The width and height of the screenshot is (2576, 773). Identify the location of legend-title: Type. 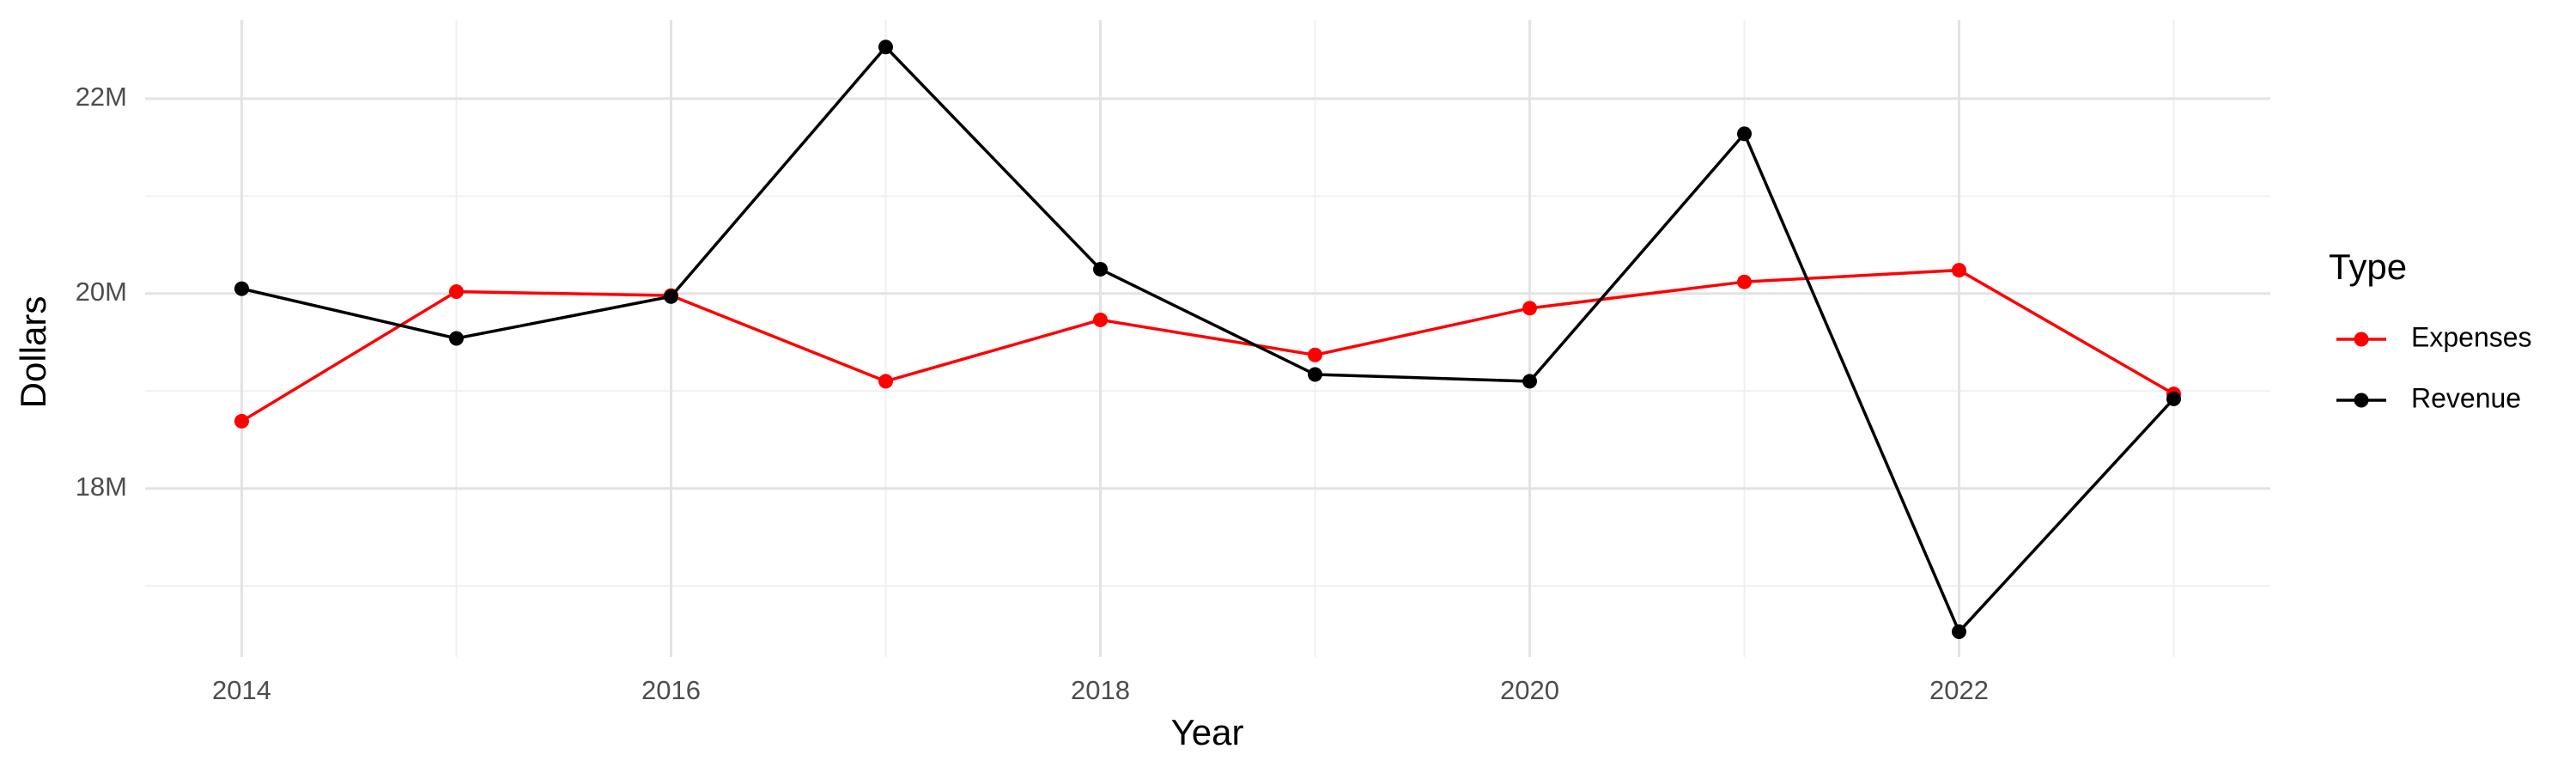
(2368, 267).